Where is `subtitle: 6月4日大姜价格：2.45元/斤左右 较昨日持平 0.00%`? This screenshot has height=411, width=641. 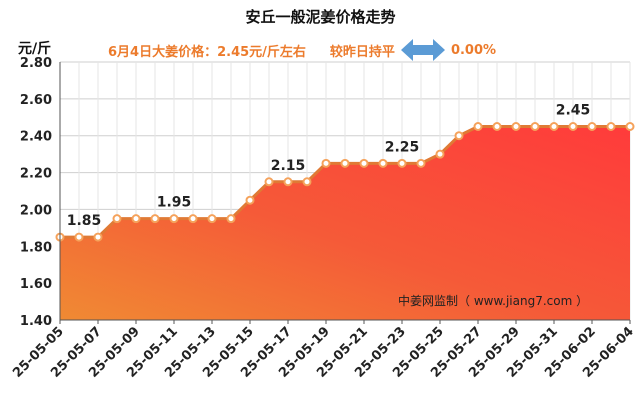 subtitle: 6月4日大姜价格：2.45元/斤左右 较昨日持平 0.00% is located at coordinates (302, 50).